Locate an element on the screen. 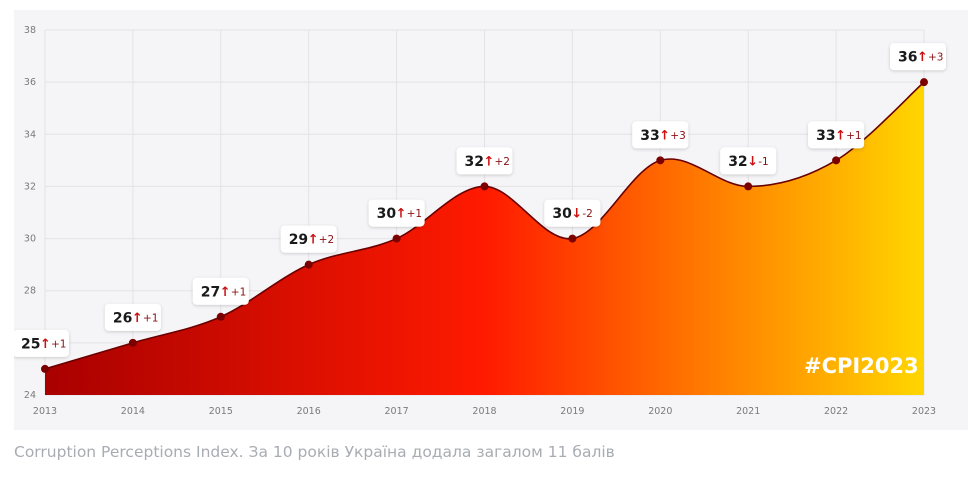 Image resolution: width=968 pixels, height=477 pixels. y-tick-label: 34 is located at coordinates (30, 134).